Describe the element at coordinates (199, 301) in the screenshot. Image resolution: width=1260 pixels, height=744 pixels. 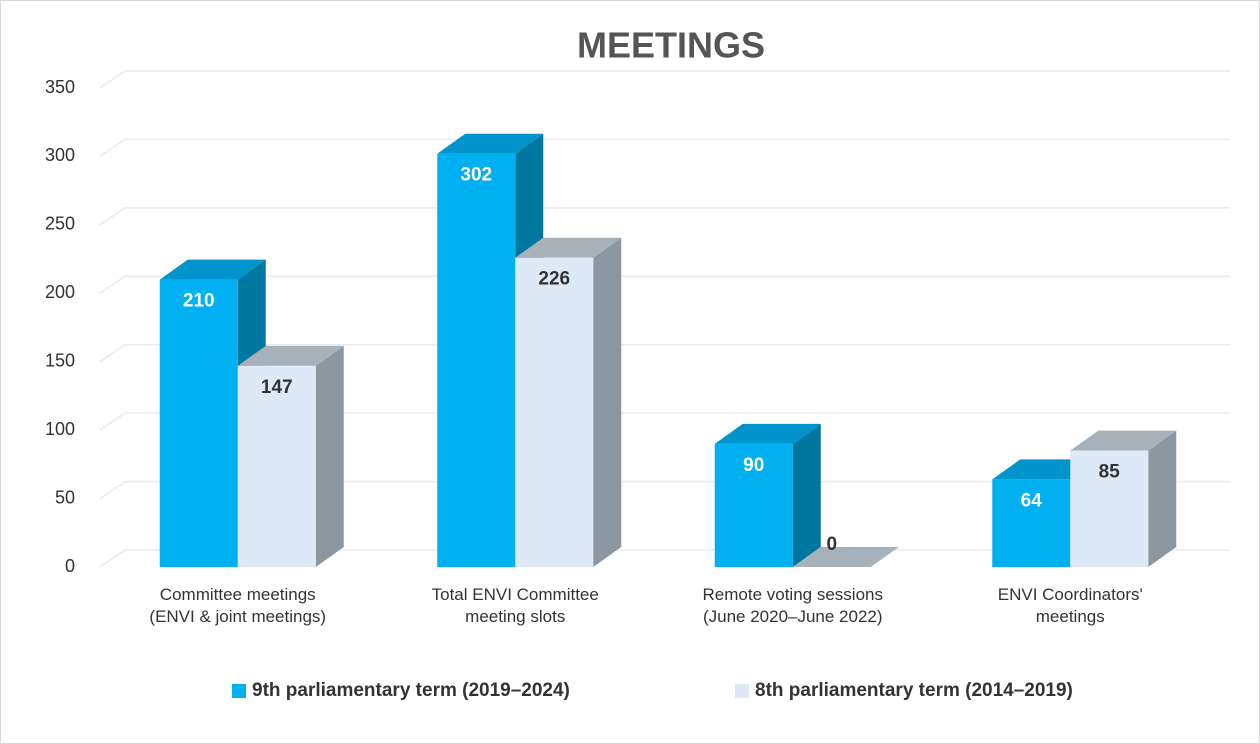
I see `value-label: 210` at that location.